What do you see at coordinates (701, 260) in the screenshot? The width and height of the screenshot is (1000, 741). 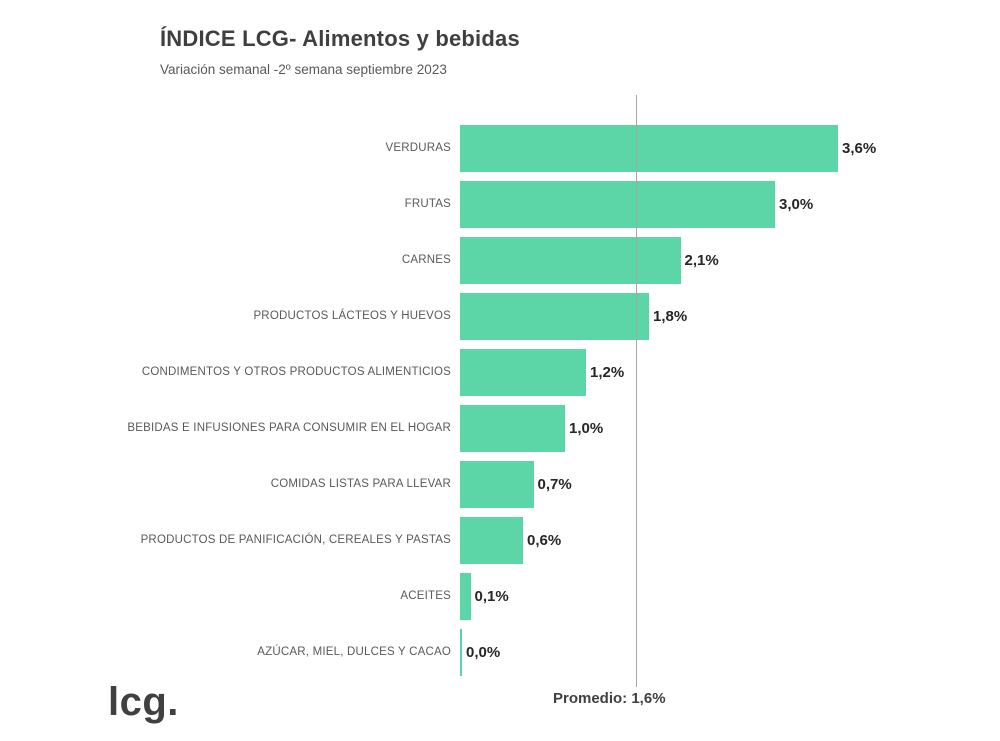 I see `value-label: 2,1%` at bounding box center [701, 260].